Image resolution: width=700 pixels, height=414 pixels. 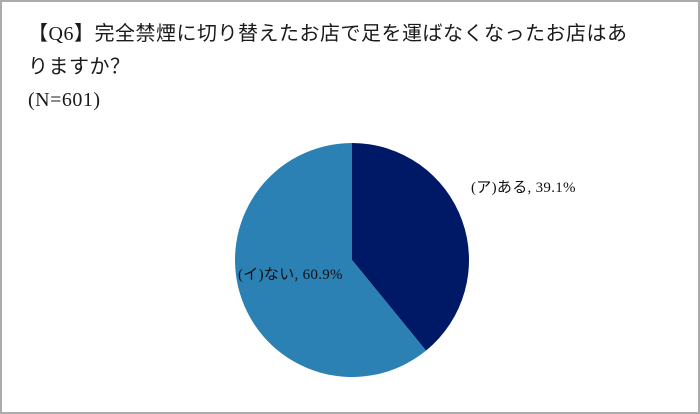 I want to click on pie-slice-label-aru: (ア)ある, 39.1%, so click(x=523, y=188).